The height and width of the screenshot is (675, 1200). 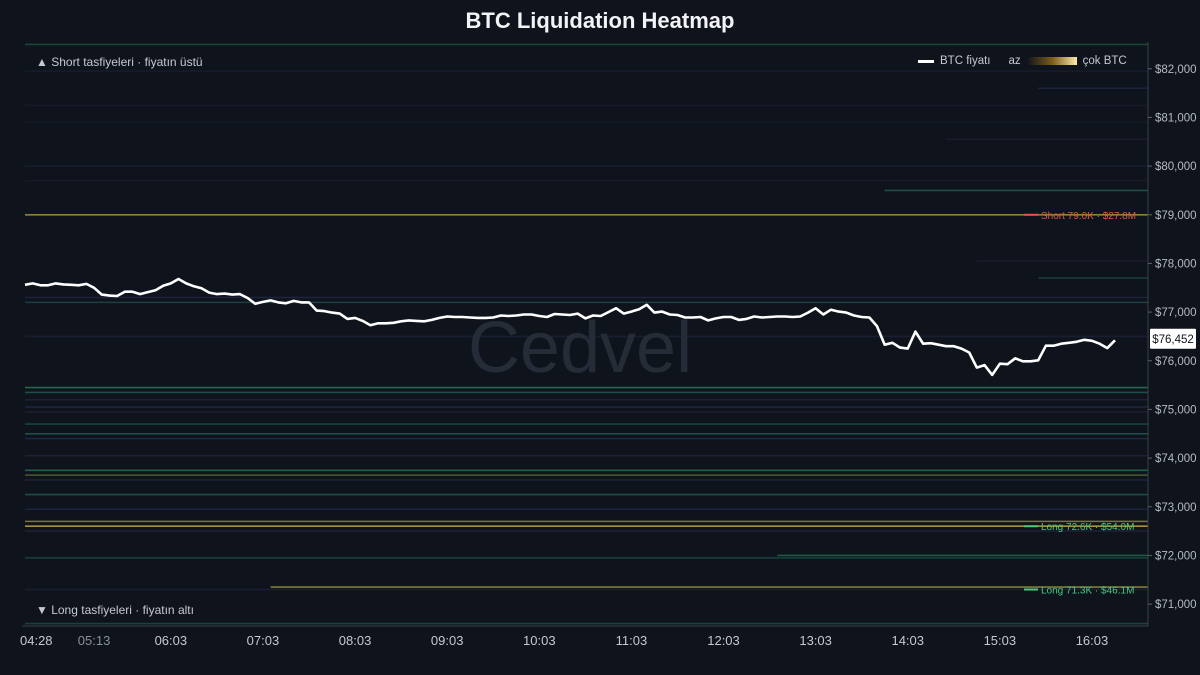 What do you see at coordinates (1176, 362) in the screenshot?
I see `y-tick-label: $76,000` at bounding box center [1176, 362].